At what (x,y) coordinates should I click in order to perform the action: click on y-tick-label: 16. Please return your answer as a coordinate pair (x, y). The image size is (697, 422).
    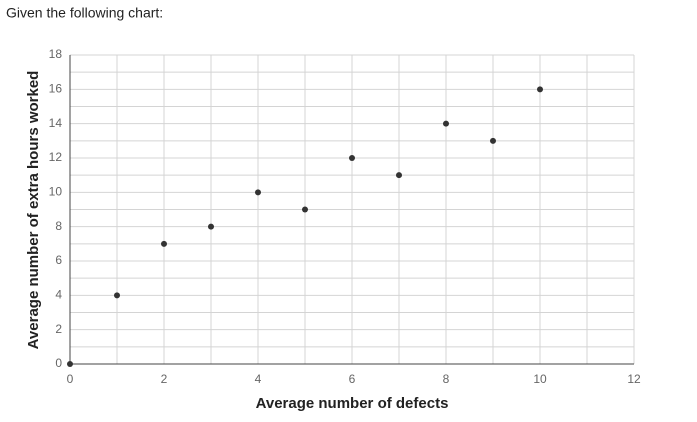
    Looking at the image, I should click on (56, 89).